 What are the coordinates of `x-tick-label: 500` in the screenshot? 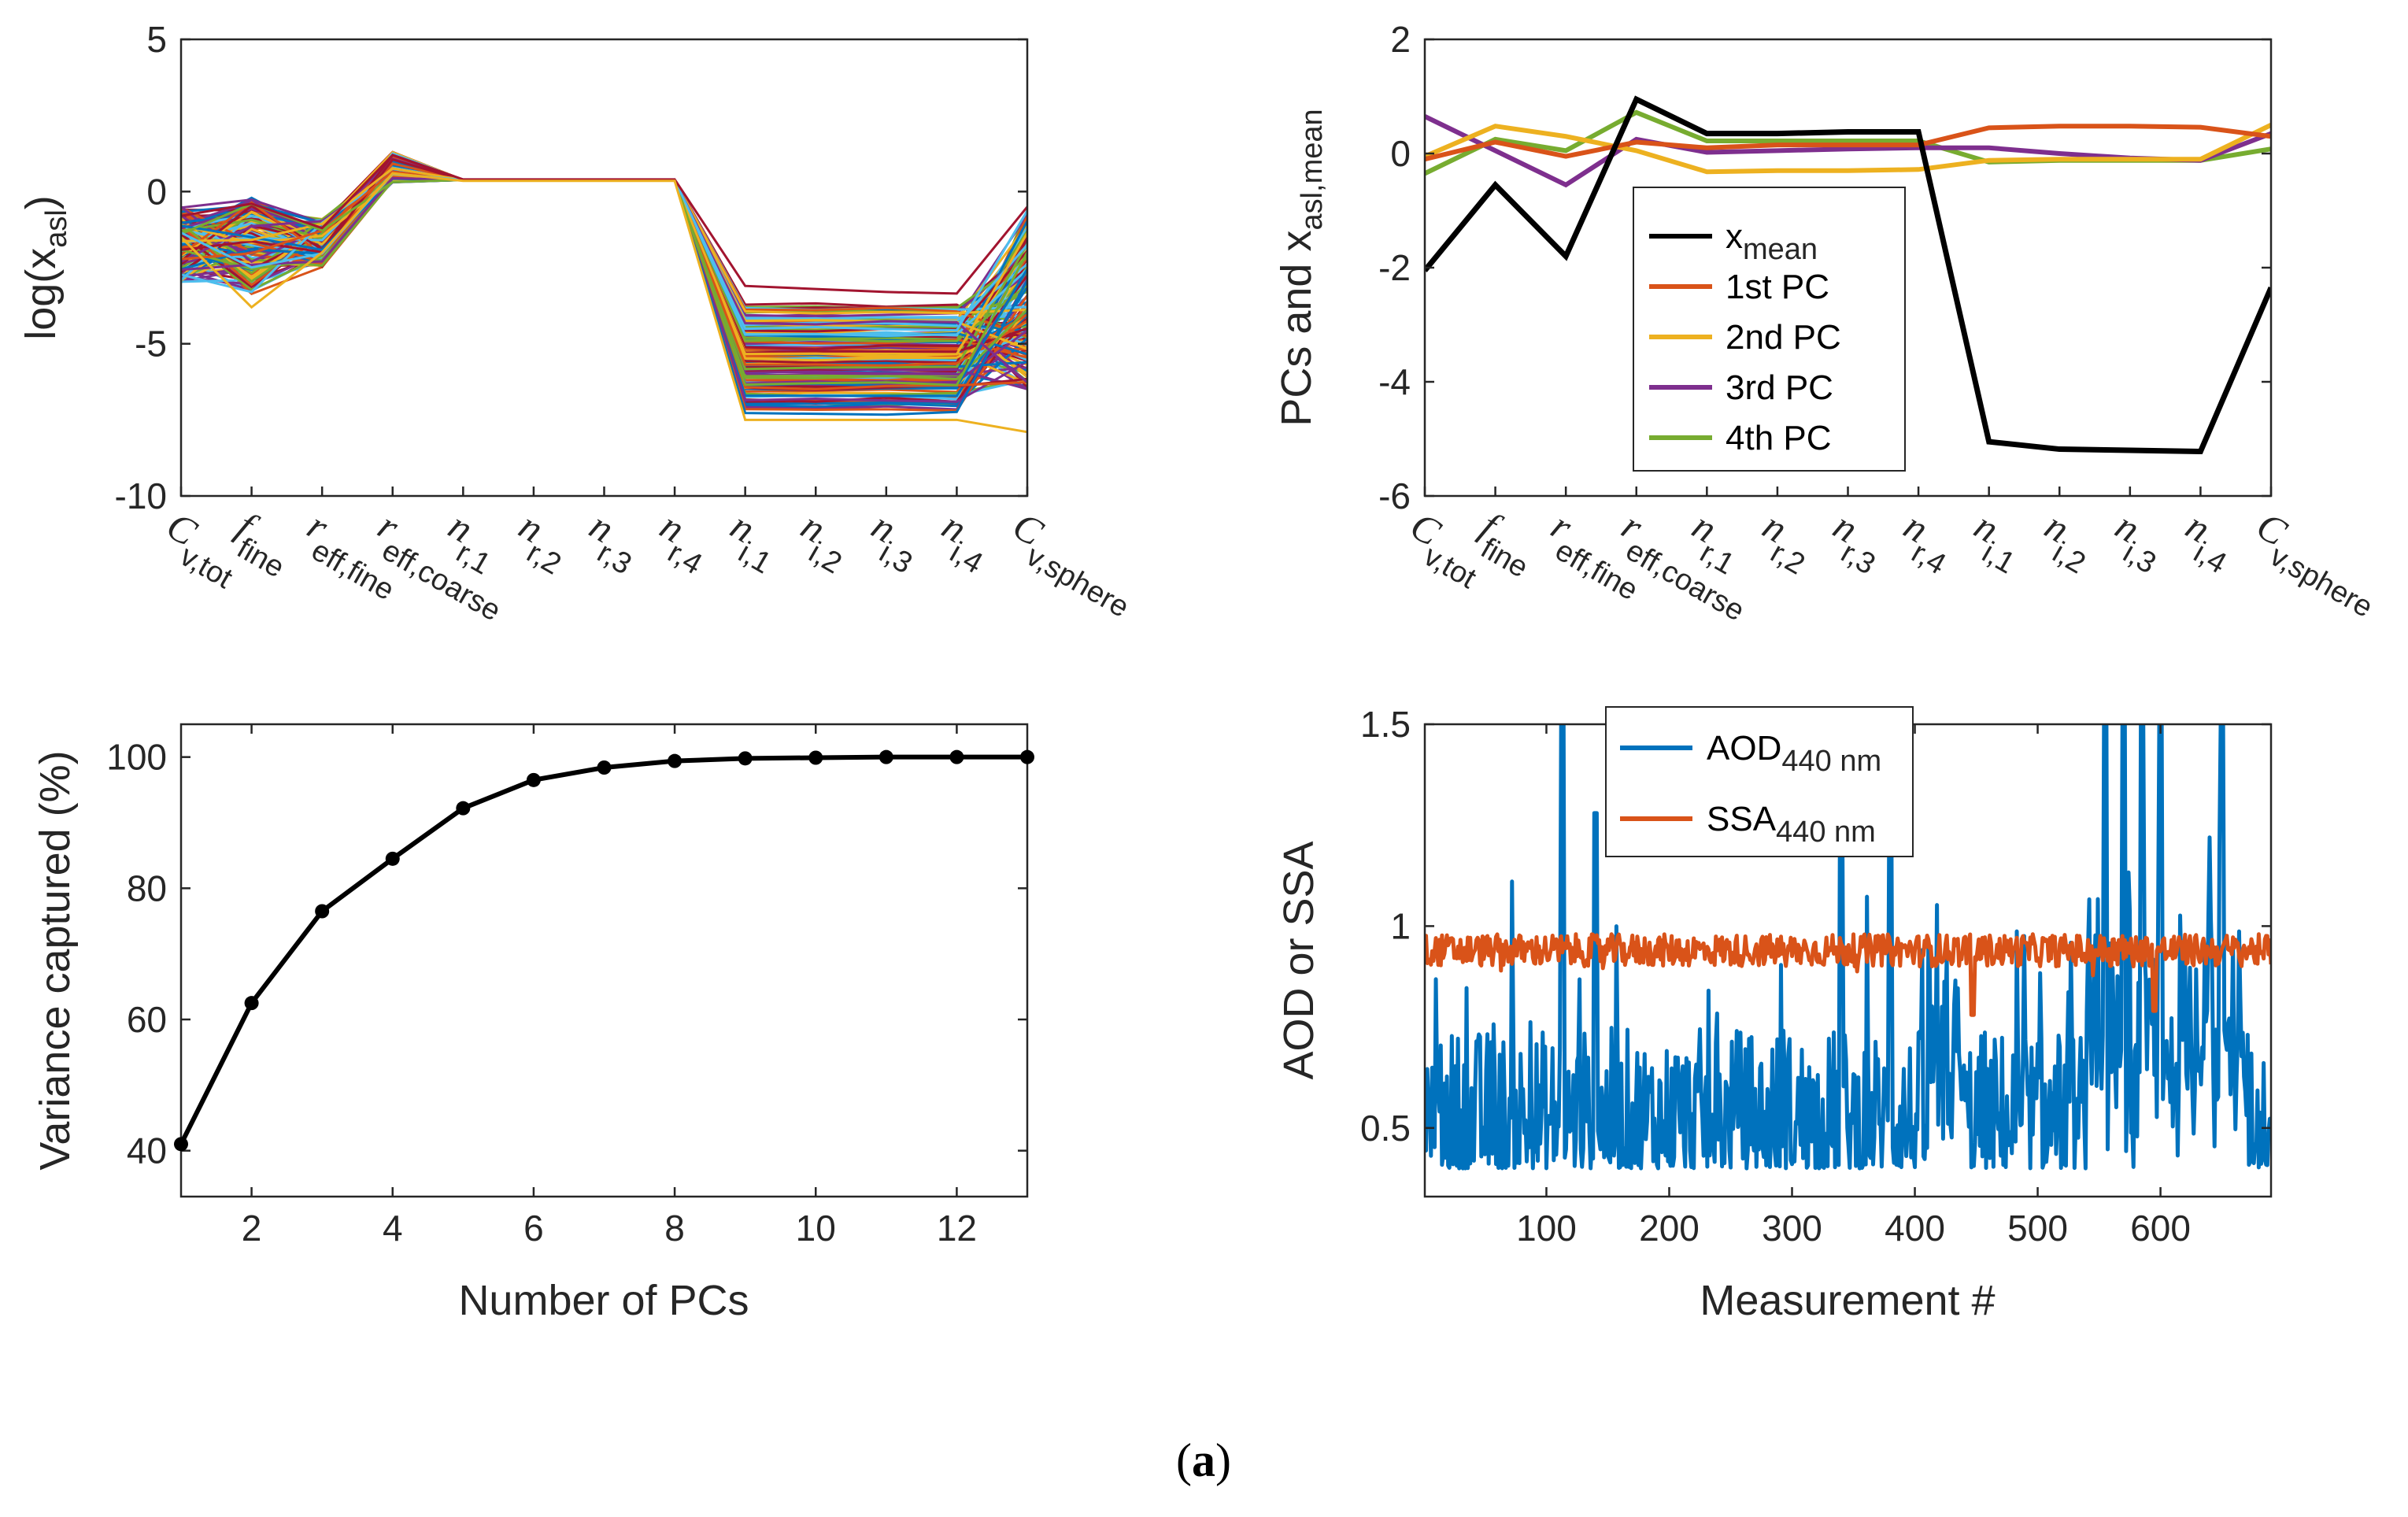 It's located at (2038, 1228).